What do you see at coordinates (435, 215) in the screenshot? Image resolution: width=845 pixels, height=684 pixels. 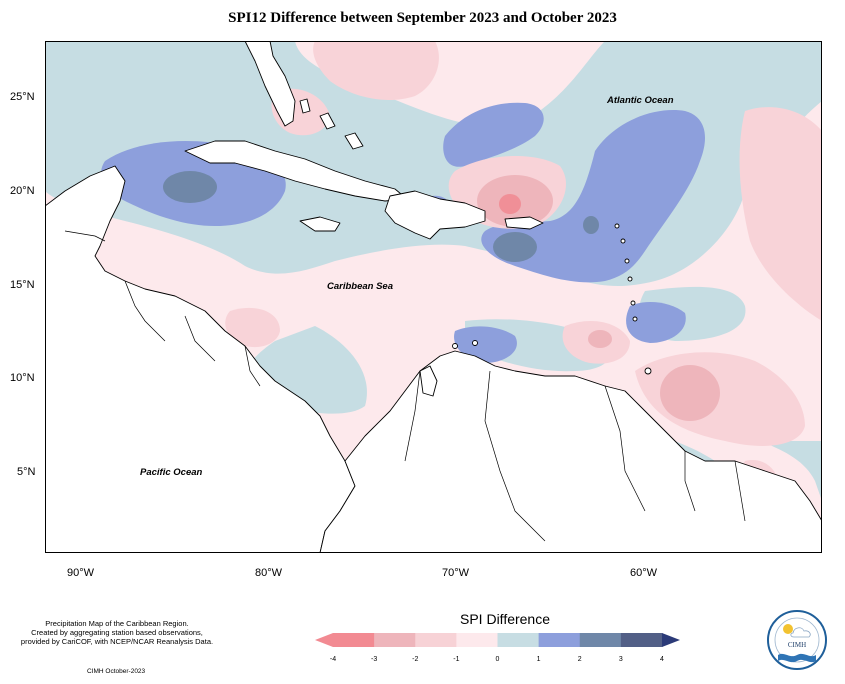 I see `hispaniola-land` at bounding box center [435, 215].